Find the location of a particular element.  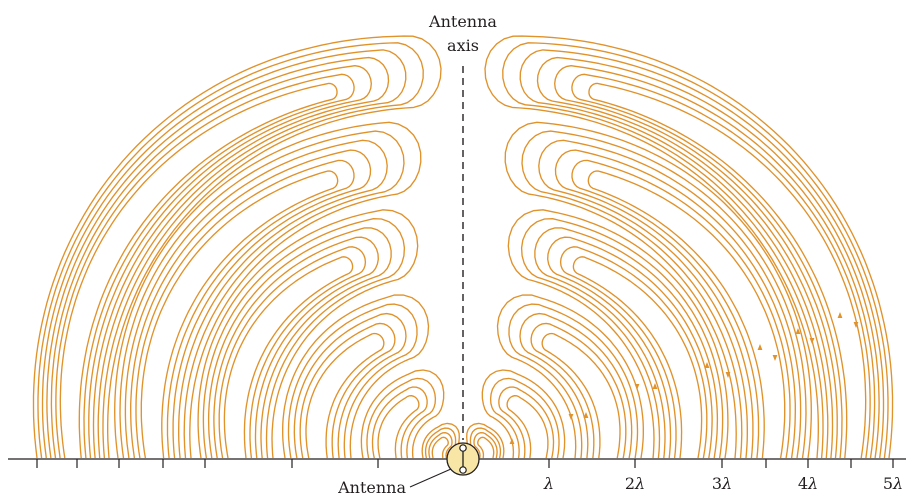

axis-label-line1: Antenna is located at coordinates (462, 21).